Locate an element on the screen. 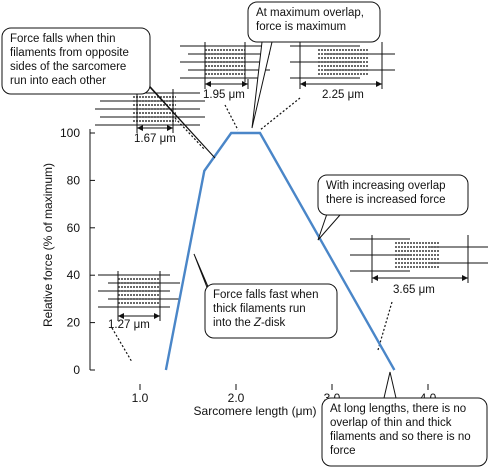 This screenshot has width=492, height=471. sarcomere-diagram: 3.65 μm is located at coordinates (419, 293).